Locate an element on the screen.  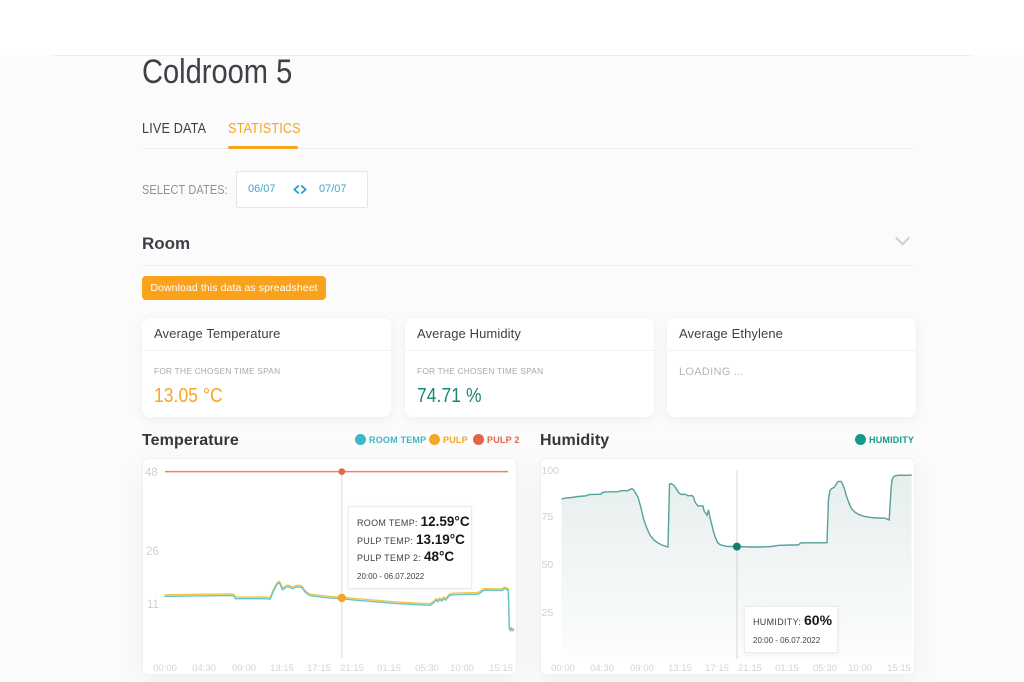
svg-text: 48 is located at coordinates (151, 473).